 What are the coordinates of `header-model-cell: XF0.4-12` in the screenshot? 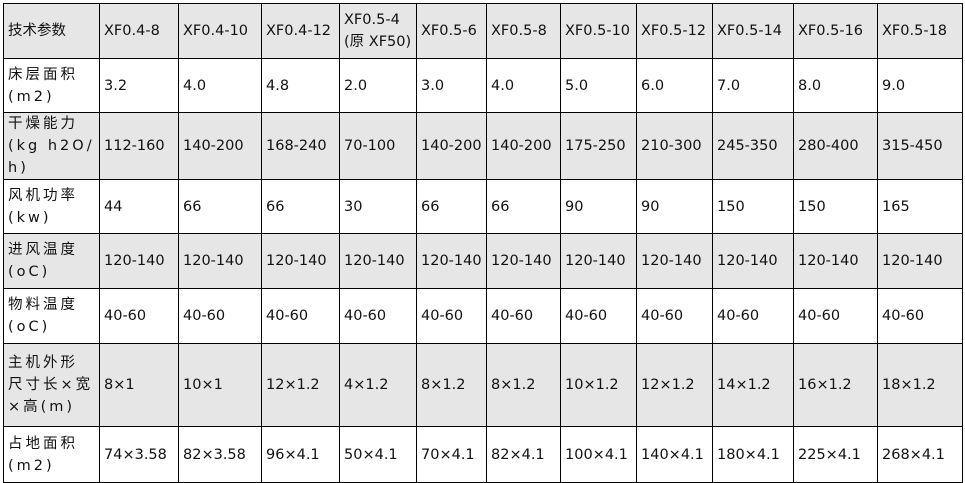 It's located at (300, 31).